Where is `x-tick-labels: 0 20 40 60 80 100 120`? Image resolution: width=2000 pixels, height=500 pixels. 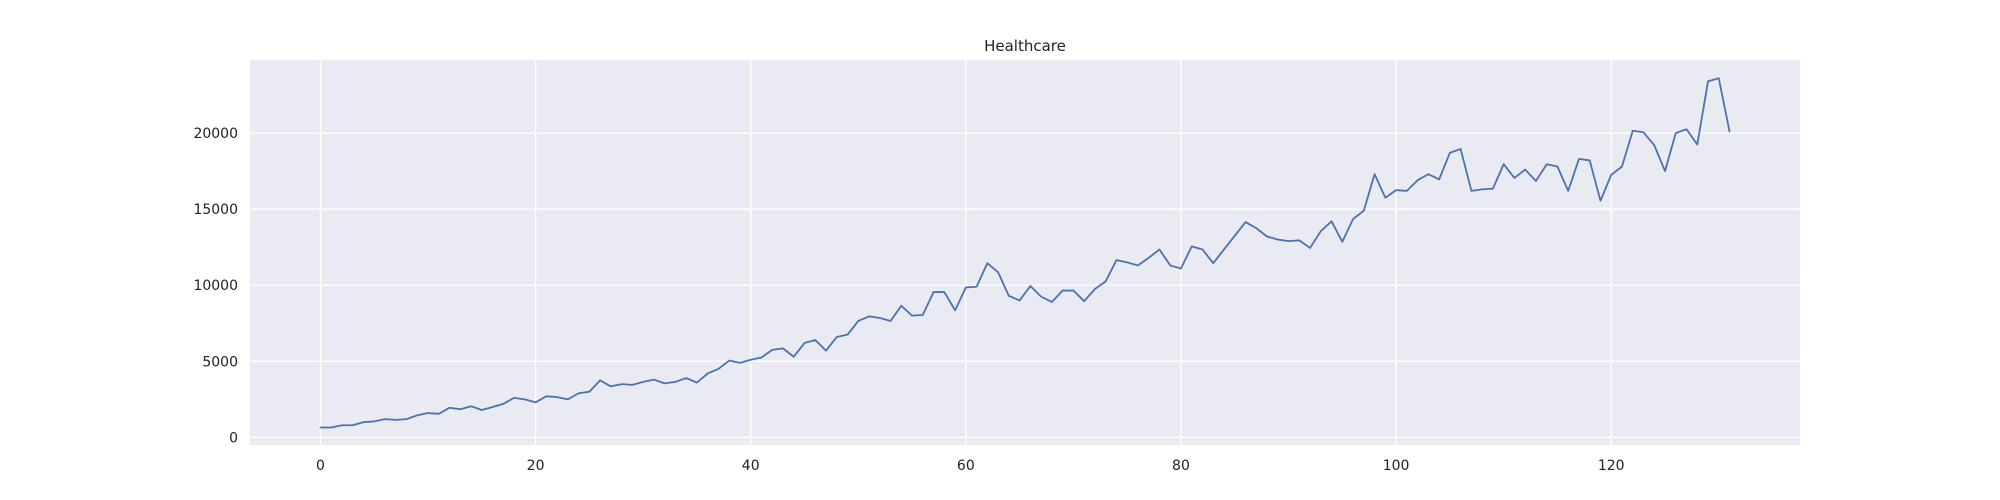
x-tick-labels: 0 20 40 60 80 100 120 is located at coordinates (970, 466).